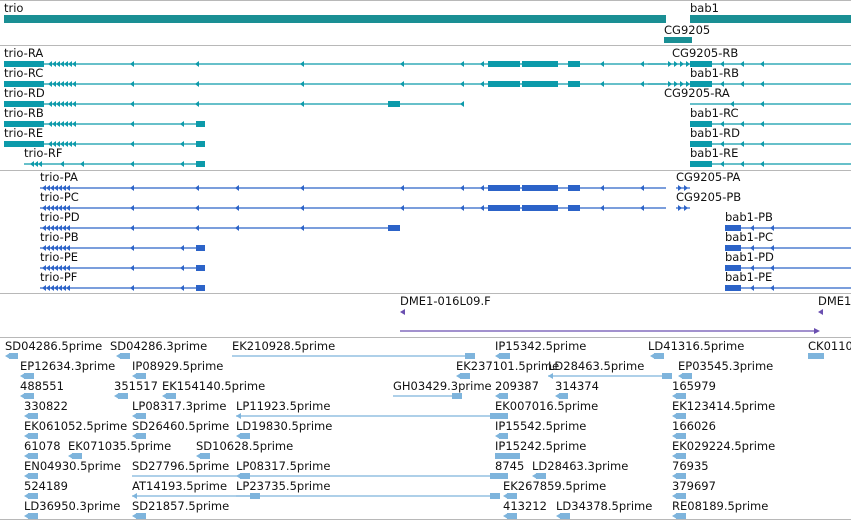 This screenshot has height=521, width=851. What do you see at coordinates (696, 346) in the screenshot?
I see `est-label: LD41316.5prime` at bounding box center [696, 346].